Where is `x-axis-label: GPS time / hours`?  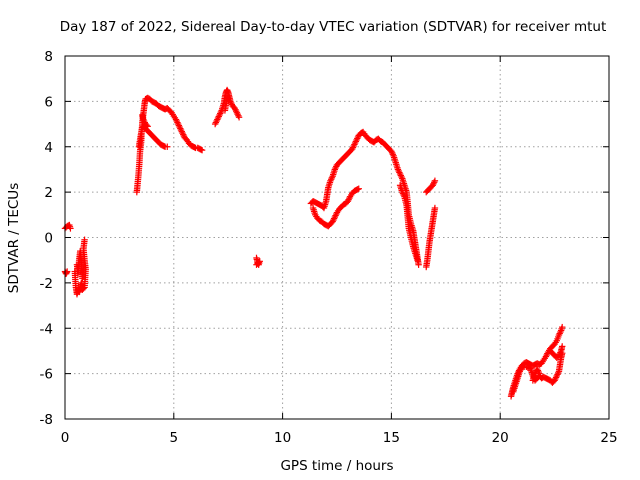
x-axis-label: GPS time / hours is located at coordinates (336, 466).